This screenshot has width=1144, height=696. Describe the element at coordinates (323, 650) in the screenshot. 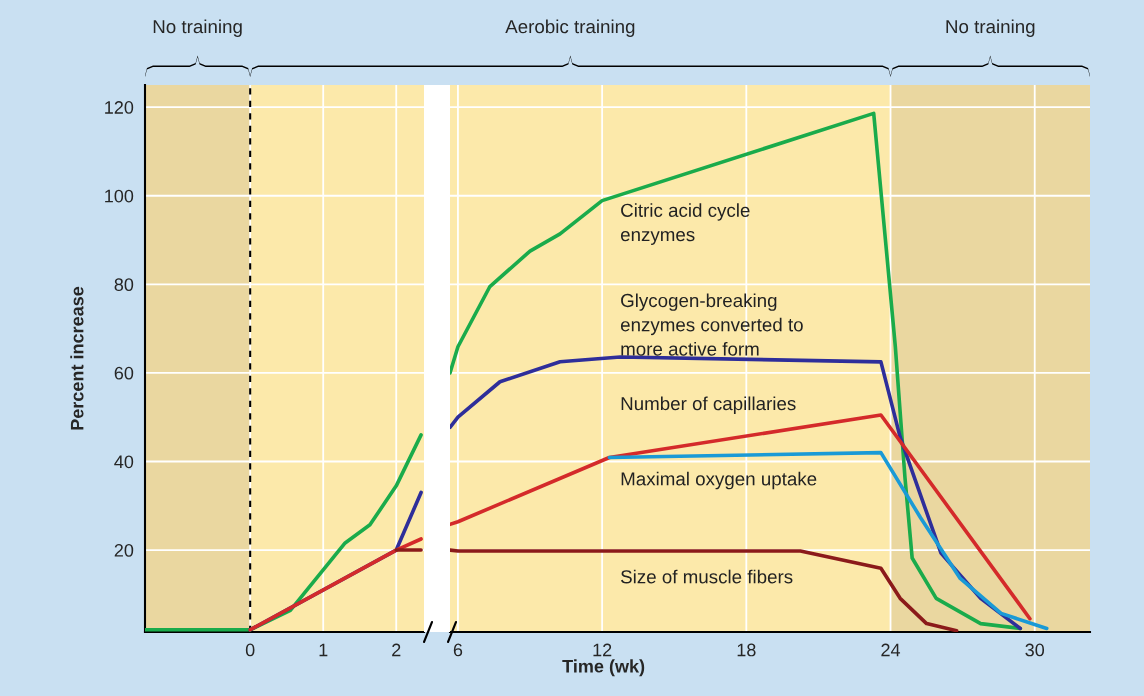

I see `x-tick-label: 1` at that location.